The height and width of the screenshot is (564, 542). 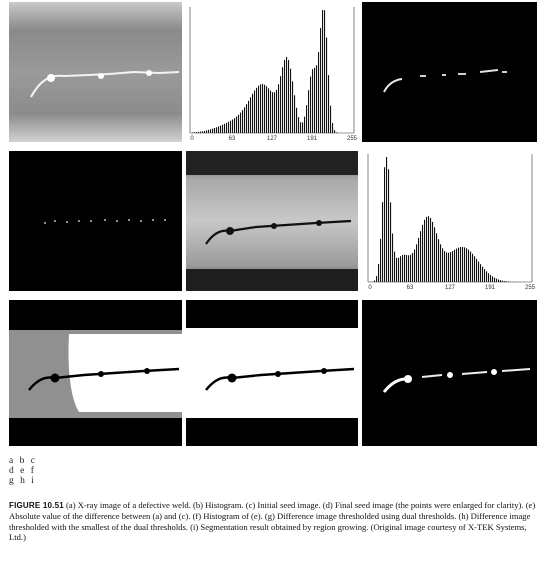 What do you see at coordinates (272, 221) in the screenshot?
I see `panel-e-difference-image` at bounding box center [272, 221].